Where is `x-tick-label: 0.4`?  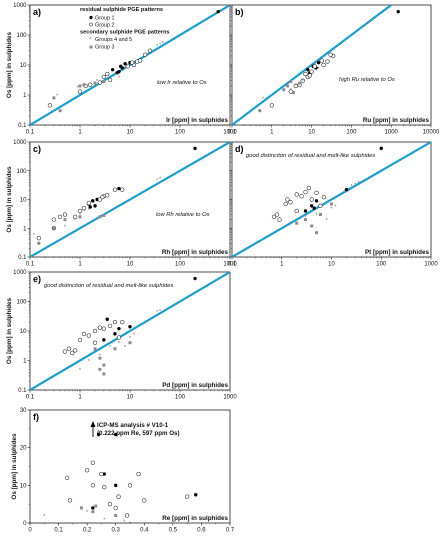 x-tick-label: 0.4 is located at coordinates (144, 531).